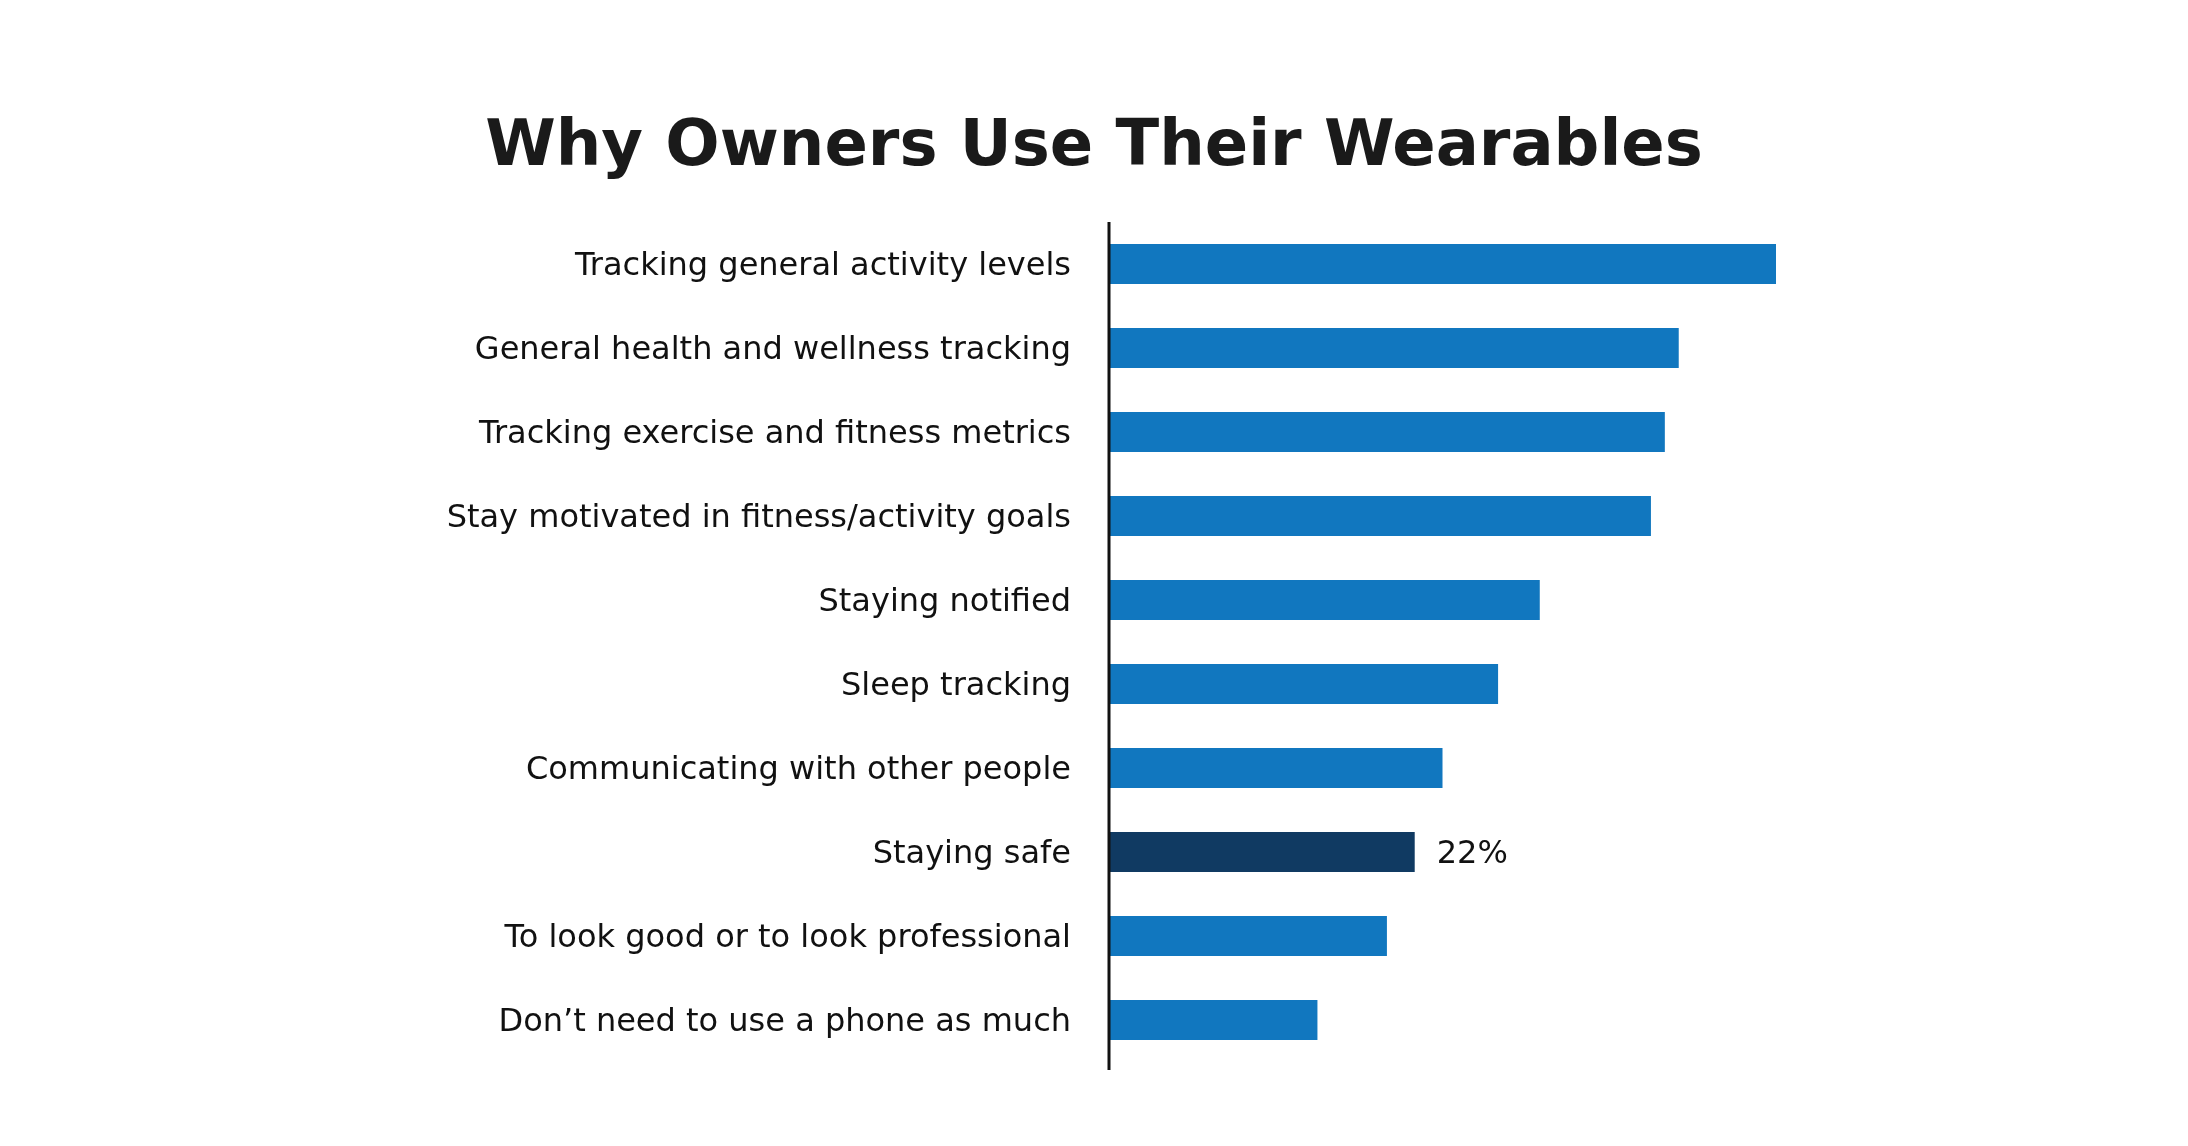 This screenshot has height=1146, width=2188. Describe the element at coordinates (798, 768) in the screenshot. I see `y-tick-label: Communicating with other people` at that location.